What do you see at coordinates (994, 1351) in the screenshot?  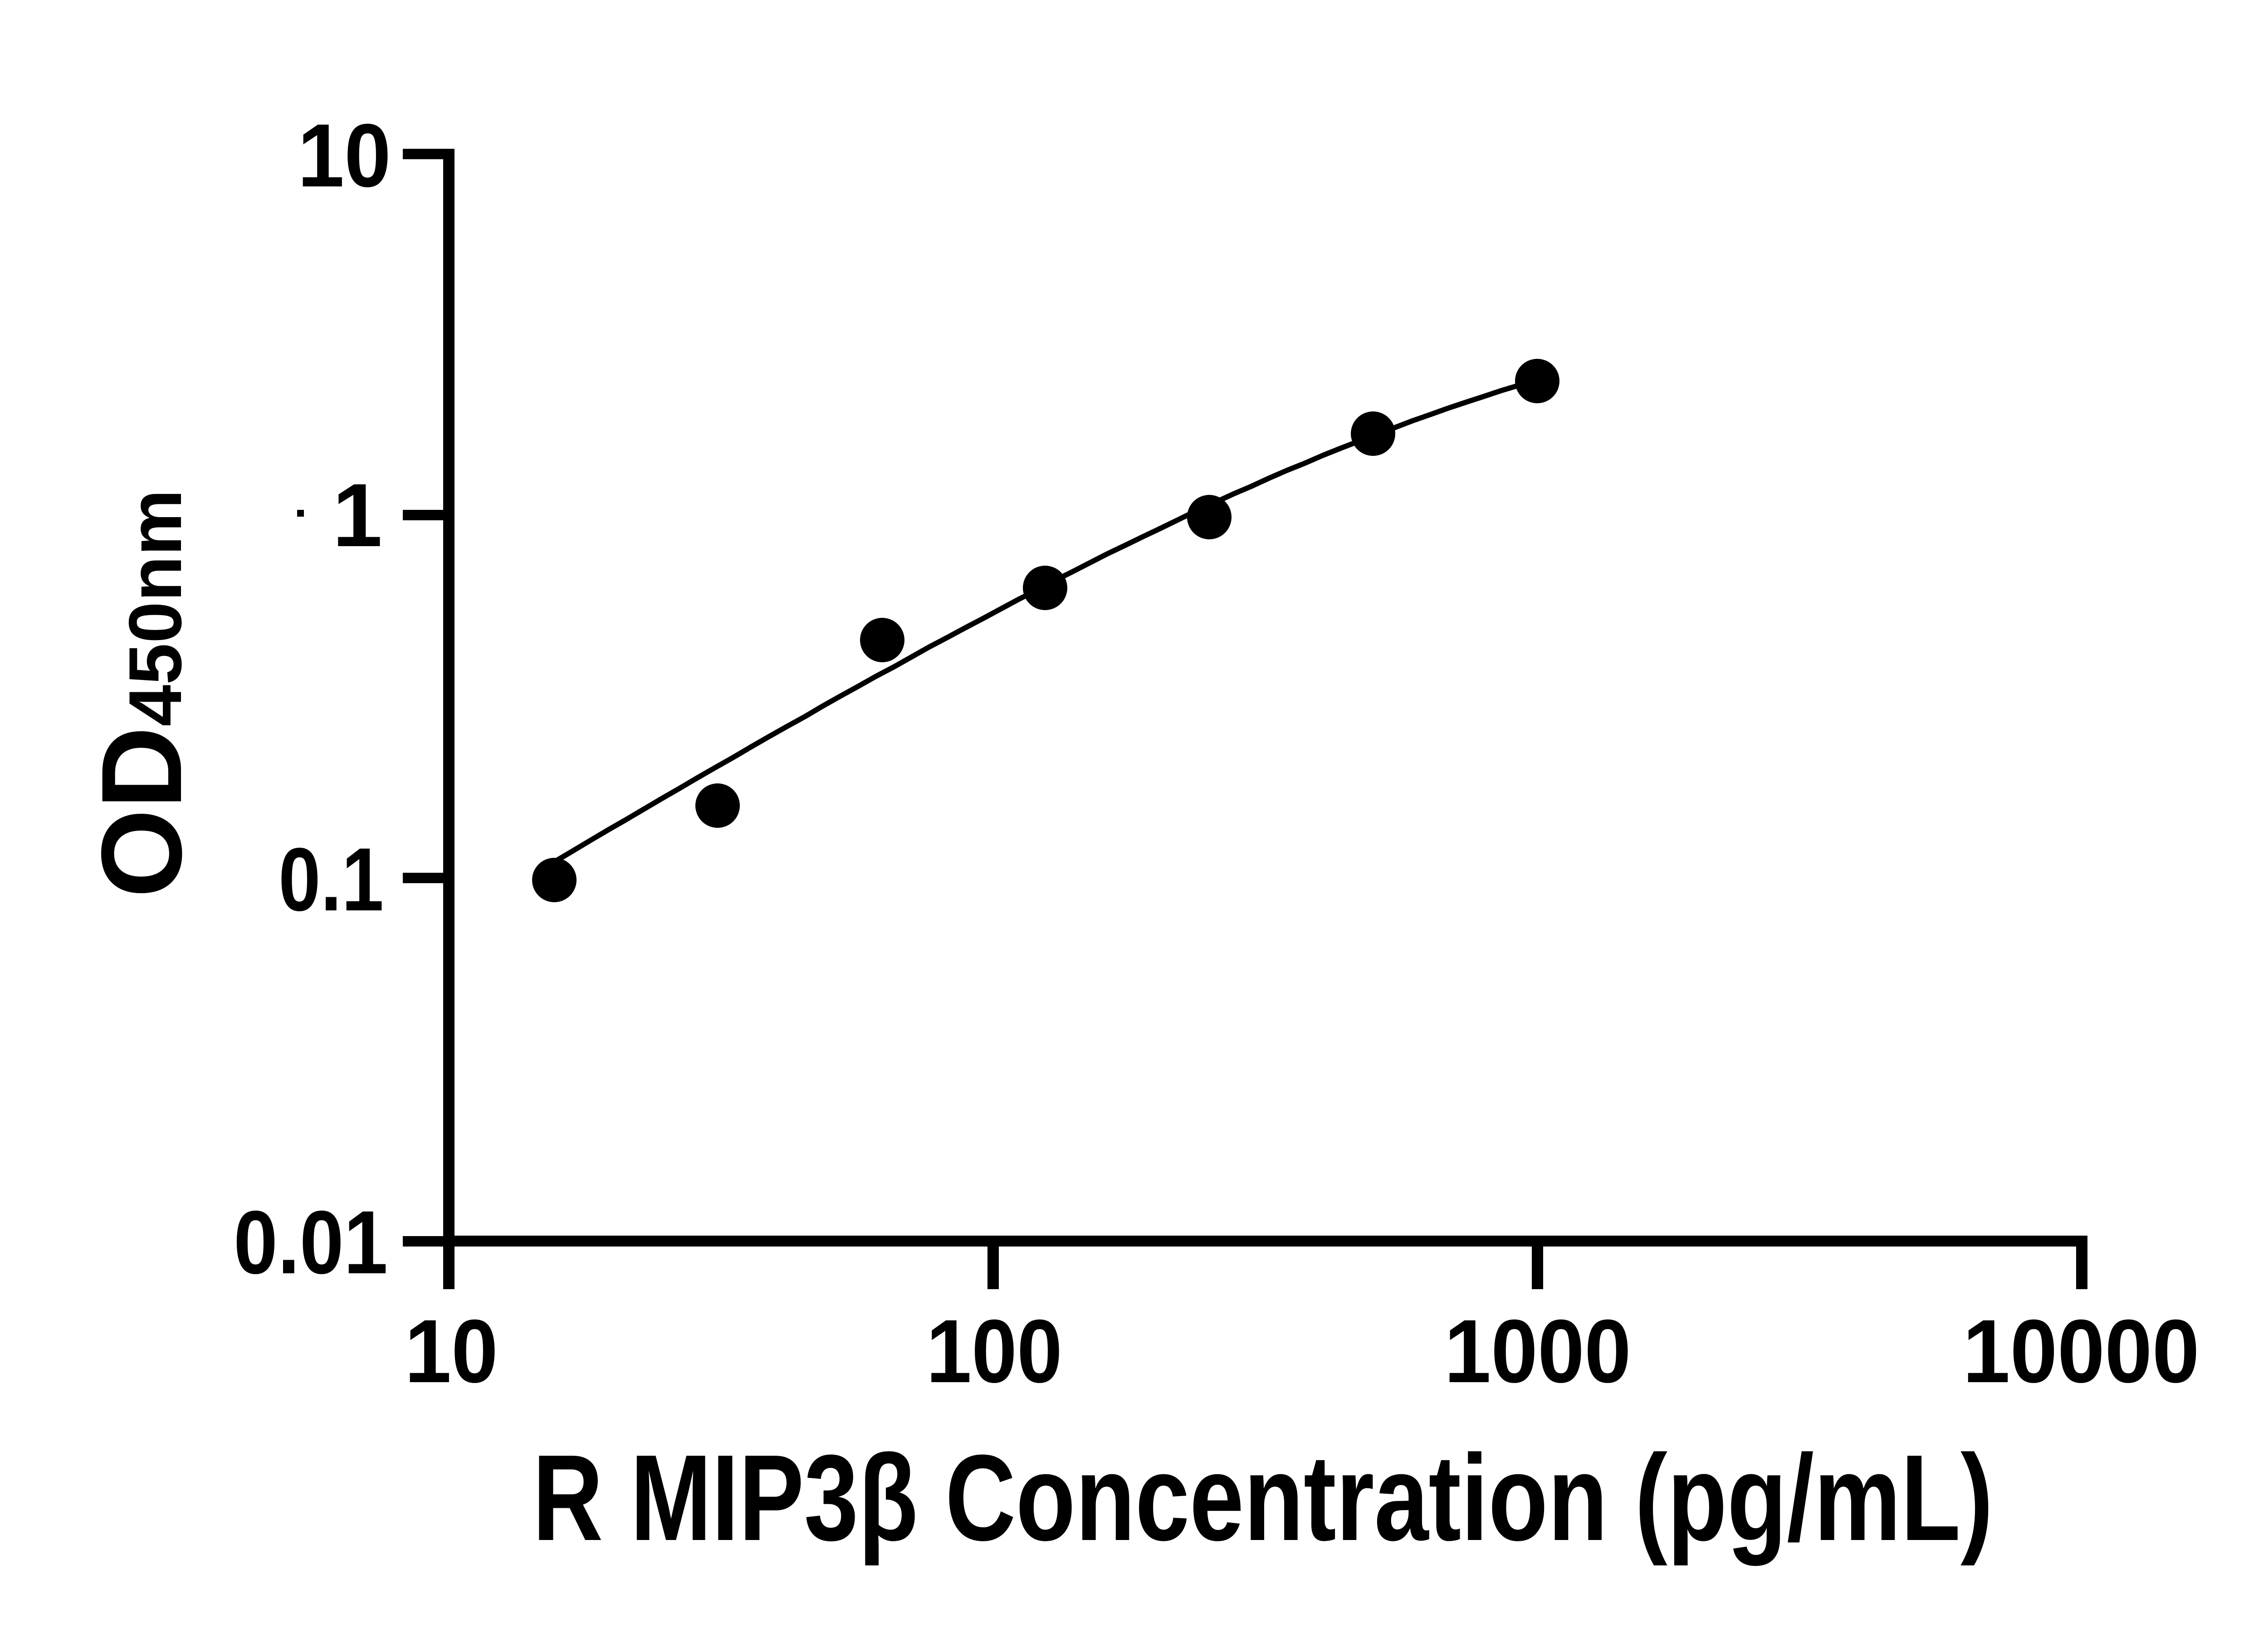 I see `svg-text: 100` at bounding box center [994, 1351].